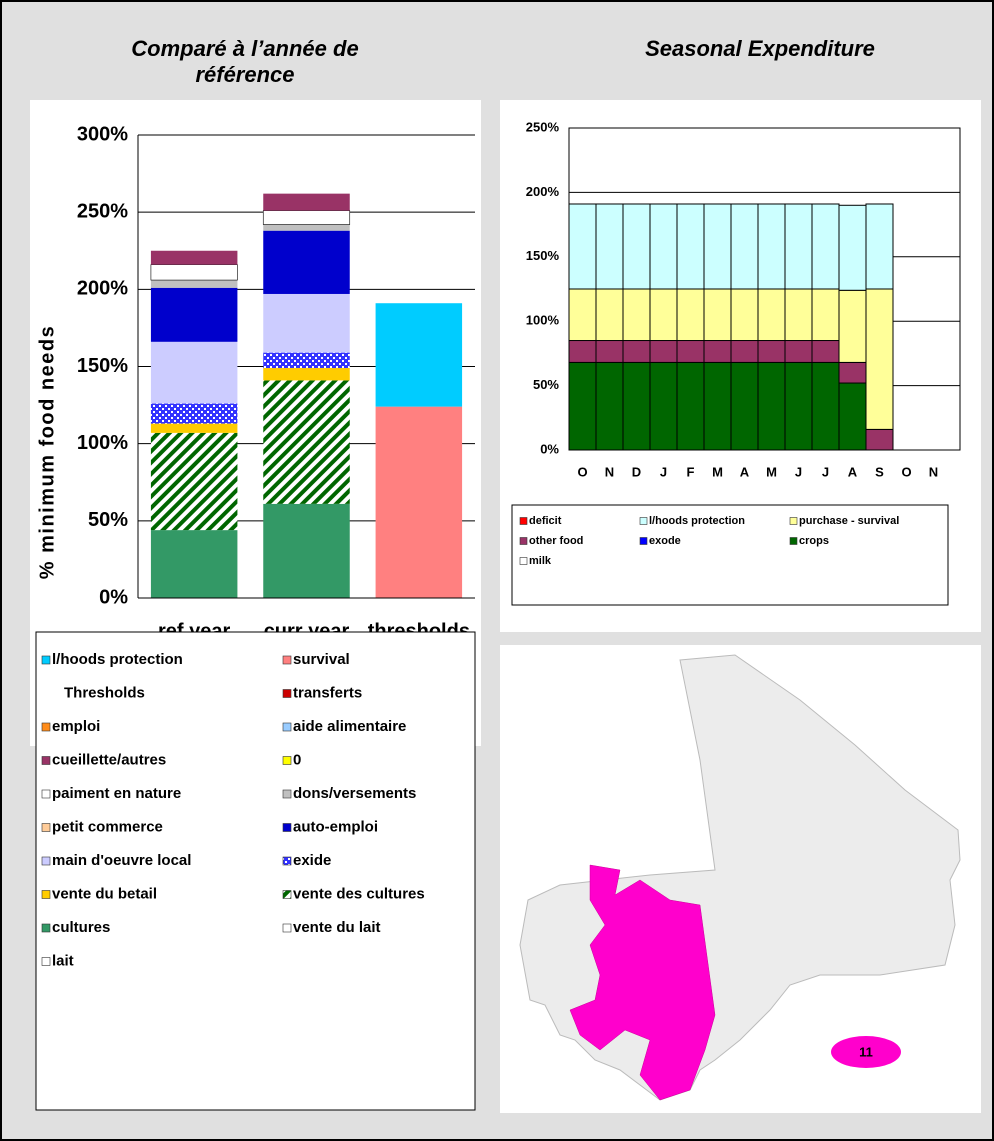 This screenshot has height=1141, width=994. Describe the element at coordinates (359, 893) in the screenshot. I see `legend-label: vente des cultures` at that location.